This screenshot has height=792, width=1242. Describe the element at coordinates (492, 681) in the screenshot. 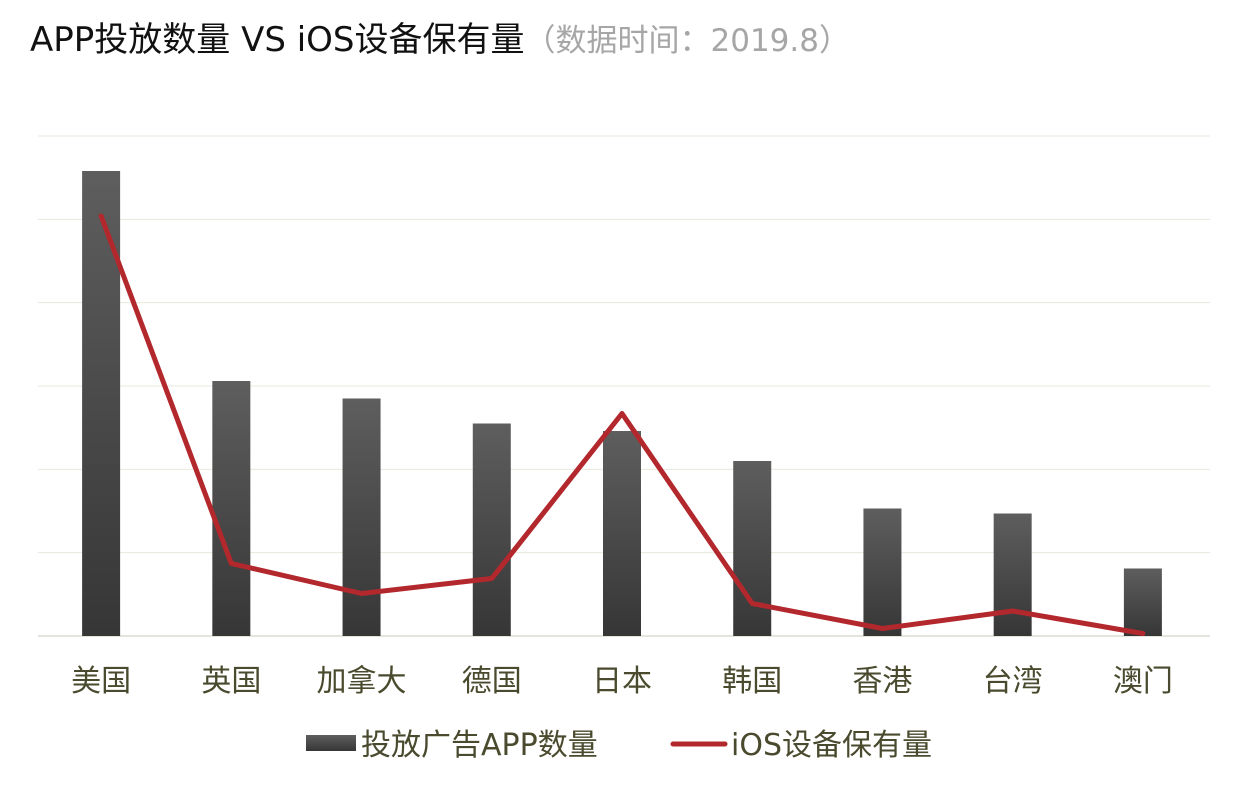

I see `category-label-德国: 德国` at that location.